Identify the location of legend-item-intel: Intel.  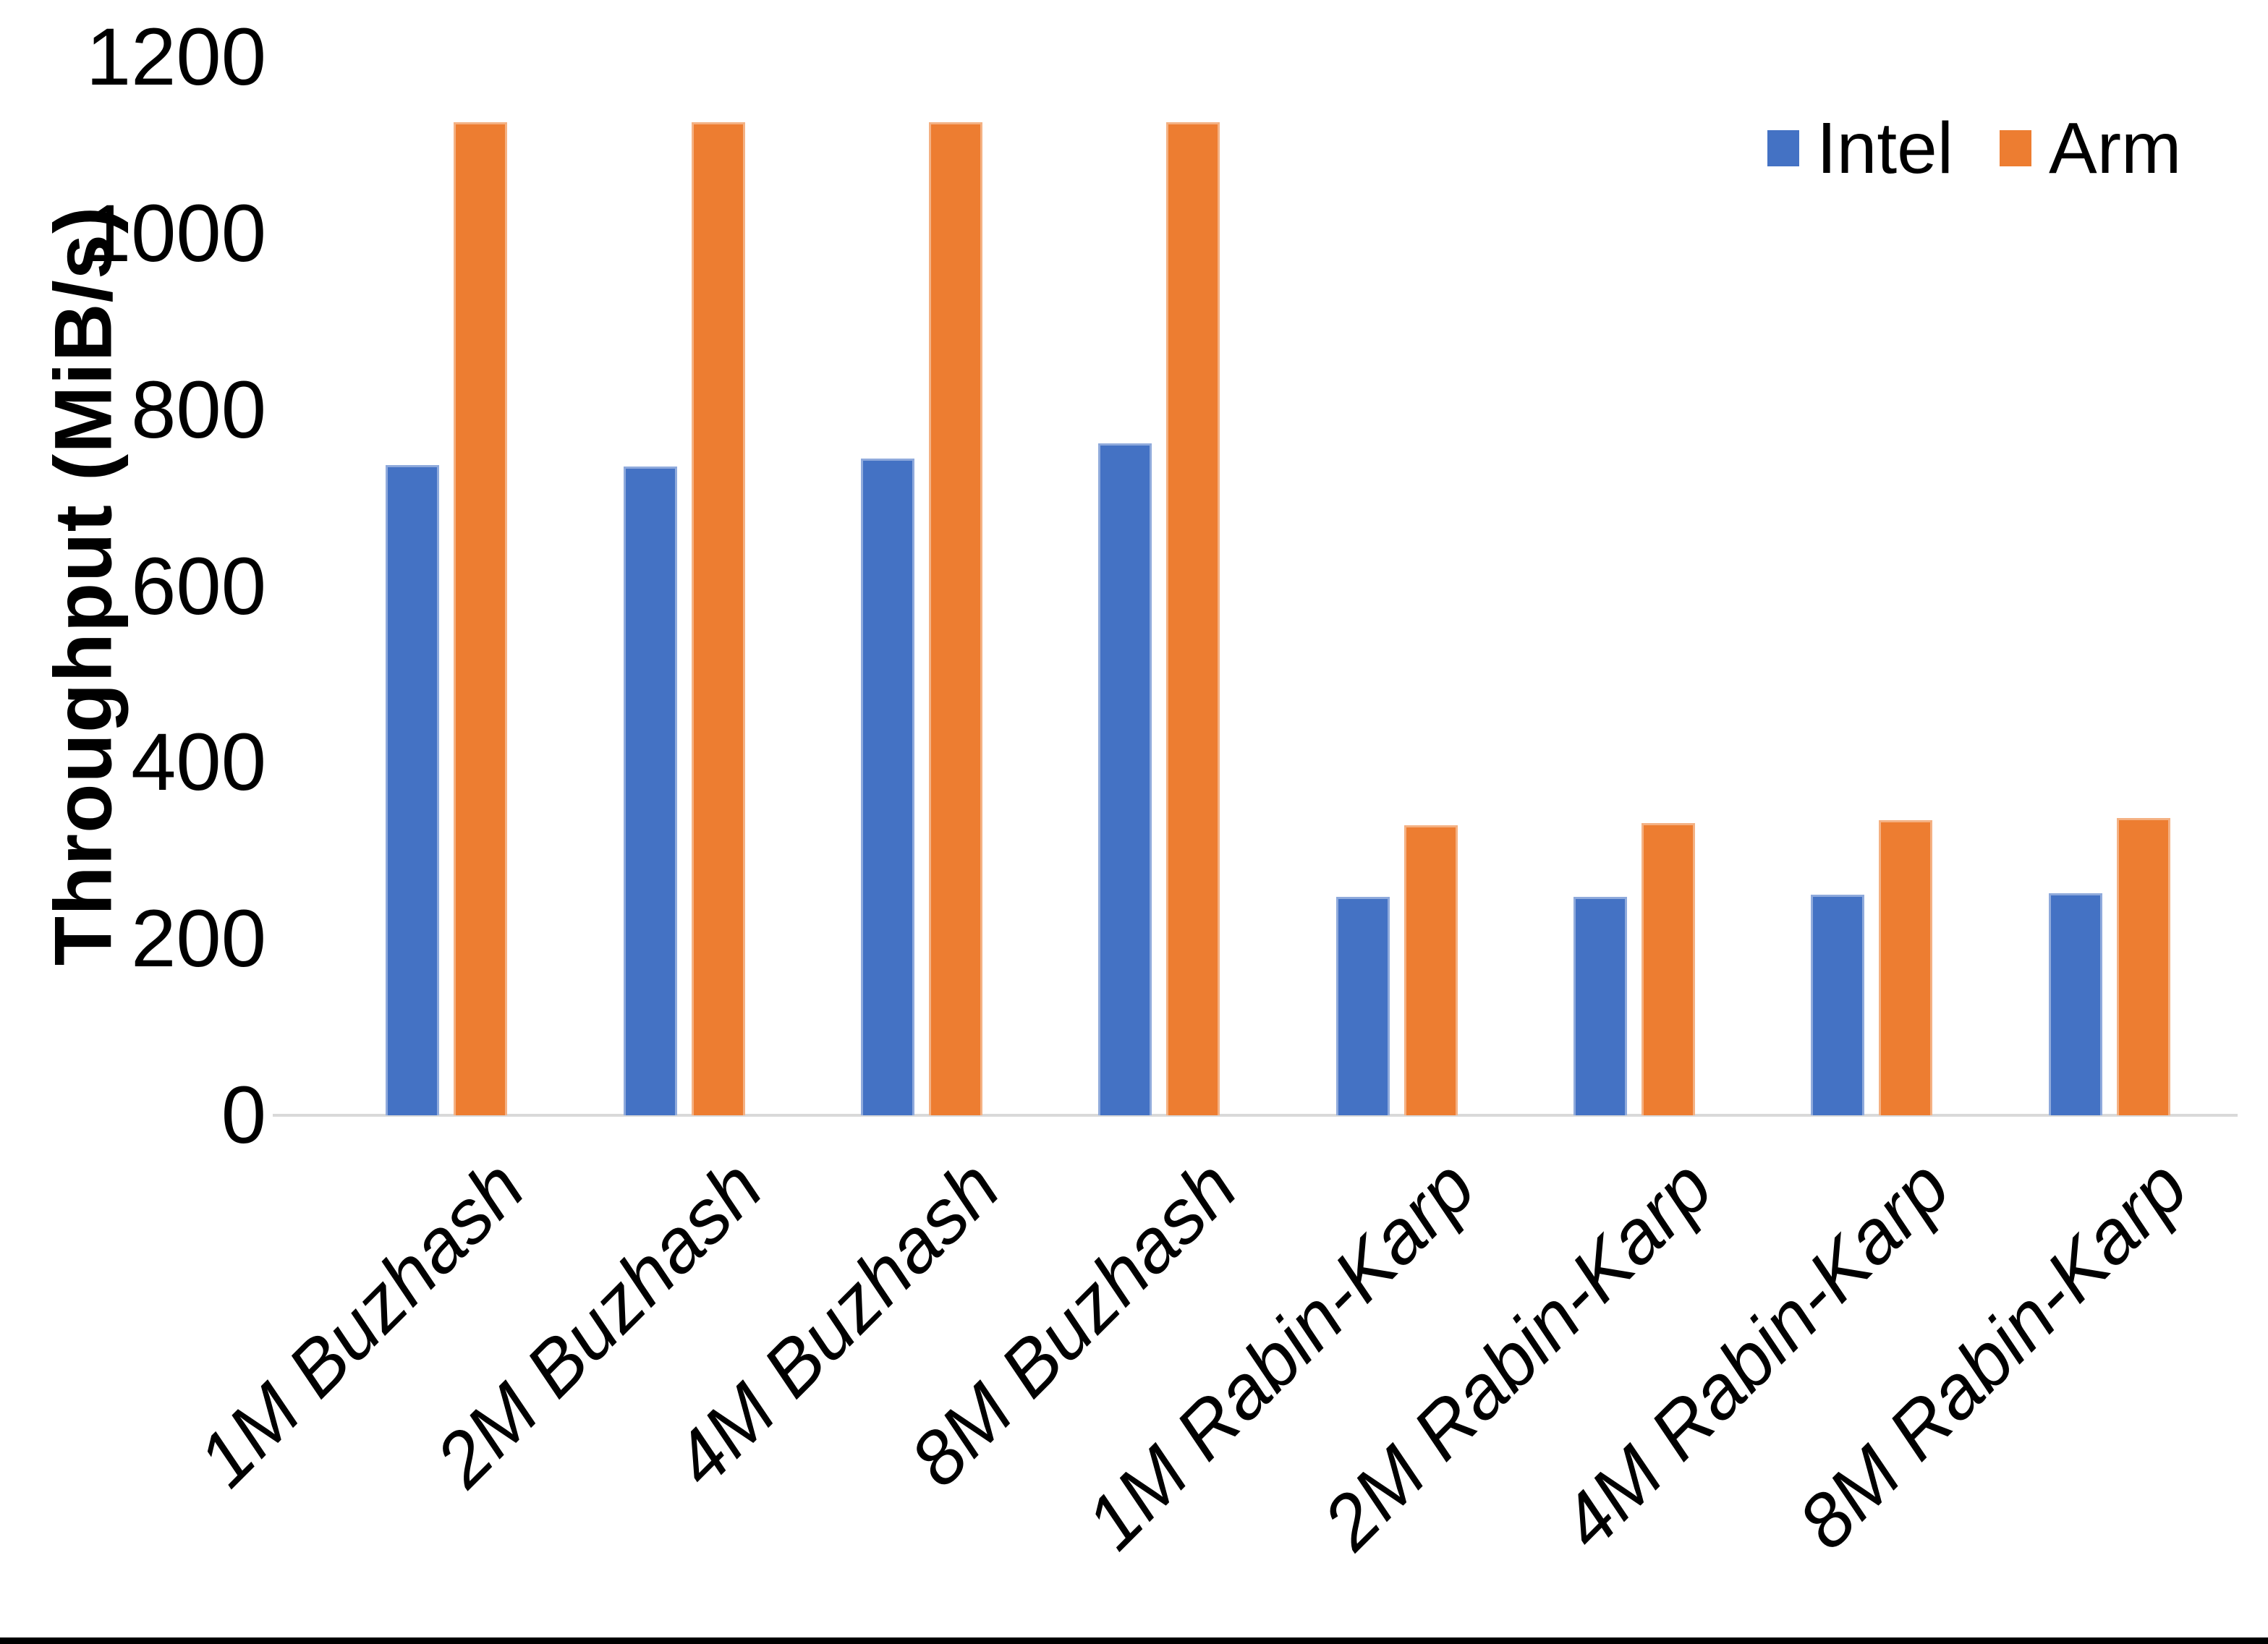
(1860, 148).